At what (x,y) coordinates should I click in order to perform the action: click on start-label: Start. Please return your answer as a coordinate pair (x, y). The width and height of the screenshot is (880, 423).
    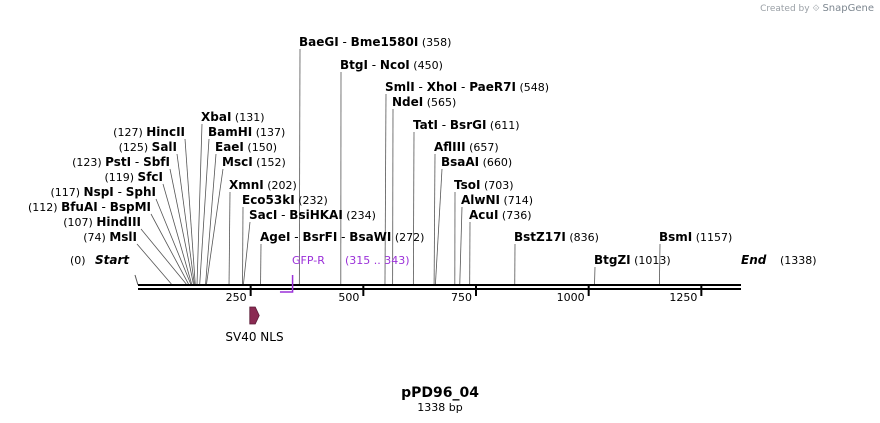
    Looking at the image, I should click on (112, 260).